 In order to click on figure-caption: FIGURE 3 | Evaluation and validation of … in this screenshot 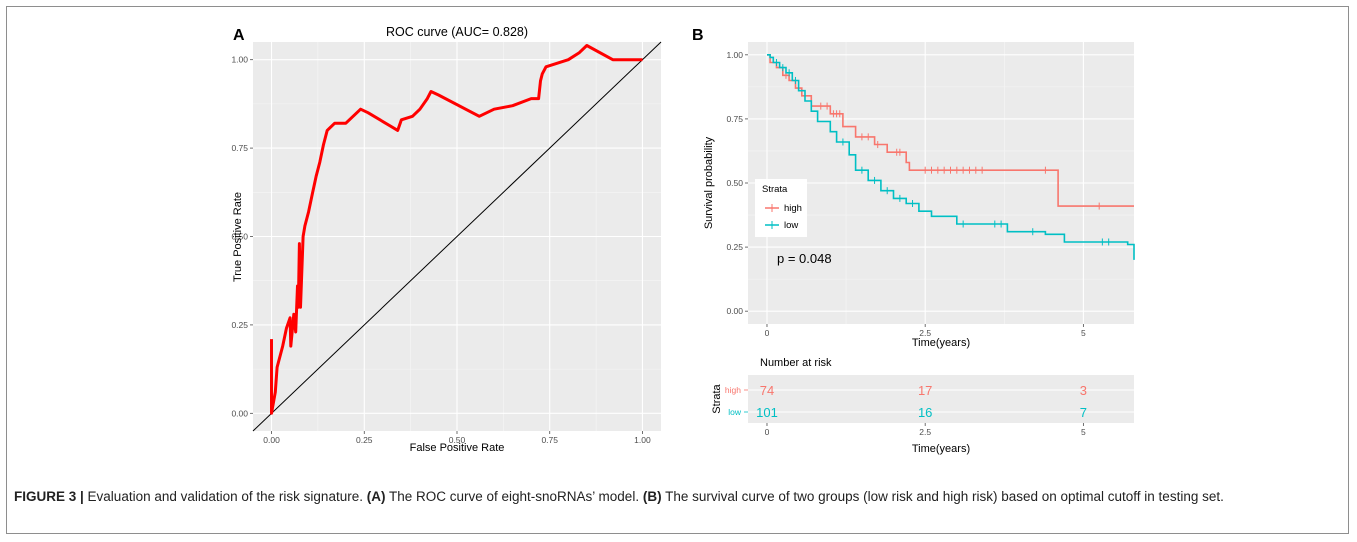, I will do `click(679, 496)`.